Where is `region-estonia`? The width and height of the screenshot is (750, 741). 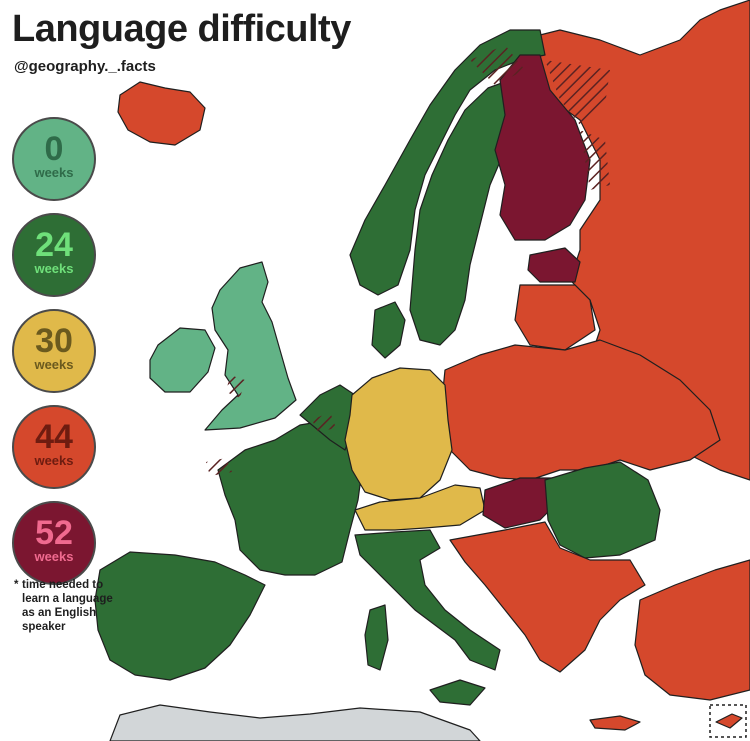 region-estonia is located at coordinates (554, 265).